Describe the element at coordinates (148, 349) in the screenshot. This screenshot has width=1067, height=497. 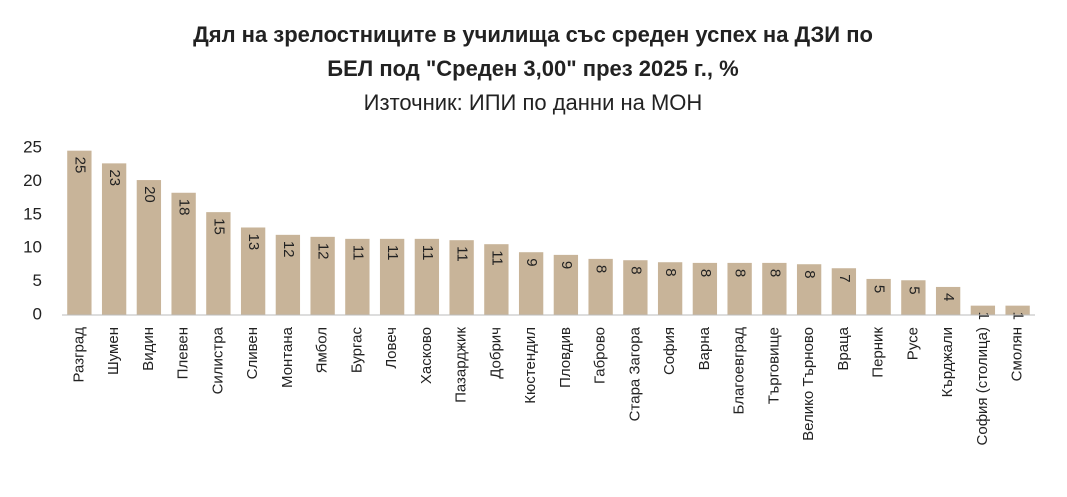
I see `x-tick-label: Видин` at that location.